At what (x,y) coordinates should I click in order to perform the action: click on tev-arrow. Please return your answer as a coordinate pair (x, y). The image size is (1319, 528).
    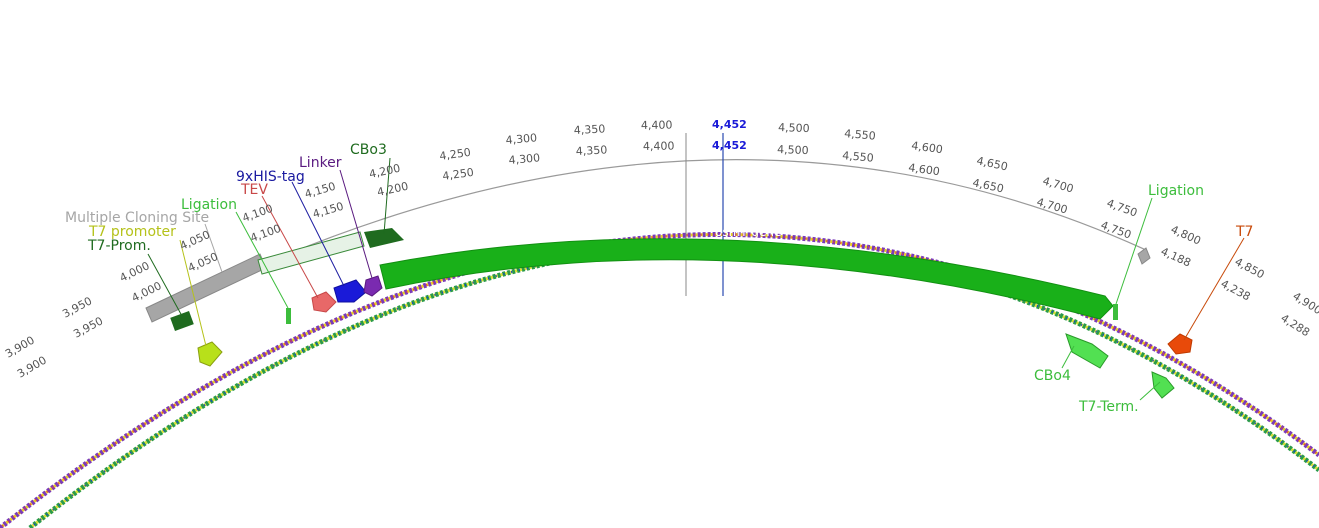
    Looking at the image, I should click on (324, 302).